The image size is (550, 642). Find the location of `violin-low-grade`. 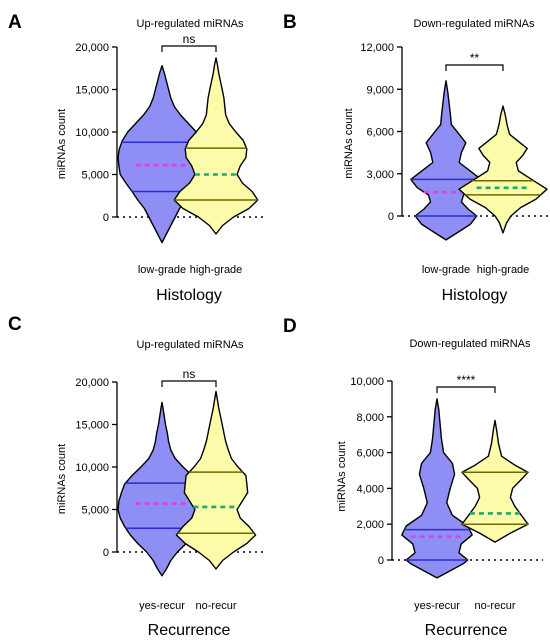

violin-low-grade is located at coordinates (446, 160).